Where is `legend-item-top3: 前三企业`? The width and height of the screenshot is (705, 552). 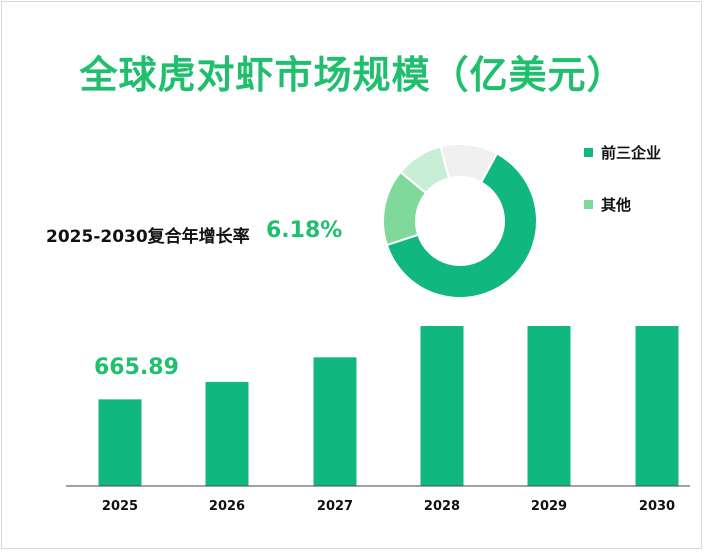
legend-item-top3: 前三企业 is located at coordinates (622, 152).